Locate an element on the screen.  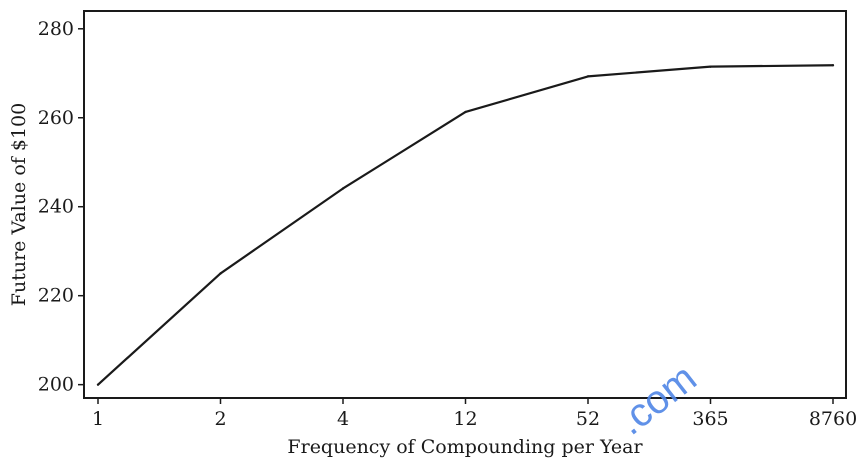
x-tick-label: 52 is located at coordinates (588, 419).